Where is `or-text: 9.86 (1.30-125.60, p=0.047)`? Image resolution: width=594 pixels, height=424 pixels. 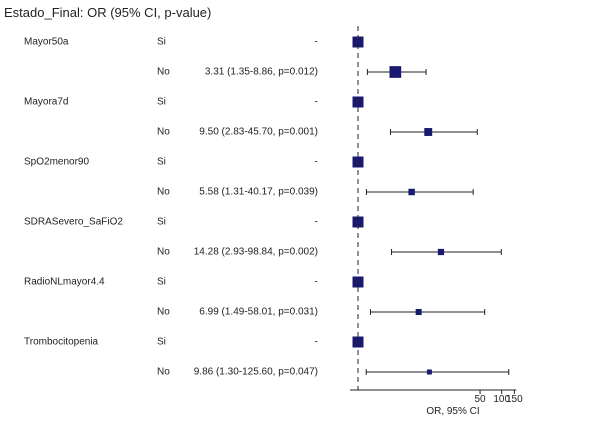 or-text: 9.86 (1.30-125.60, p=0.047) is located at coordinates (256, 372).